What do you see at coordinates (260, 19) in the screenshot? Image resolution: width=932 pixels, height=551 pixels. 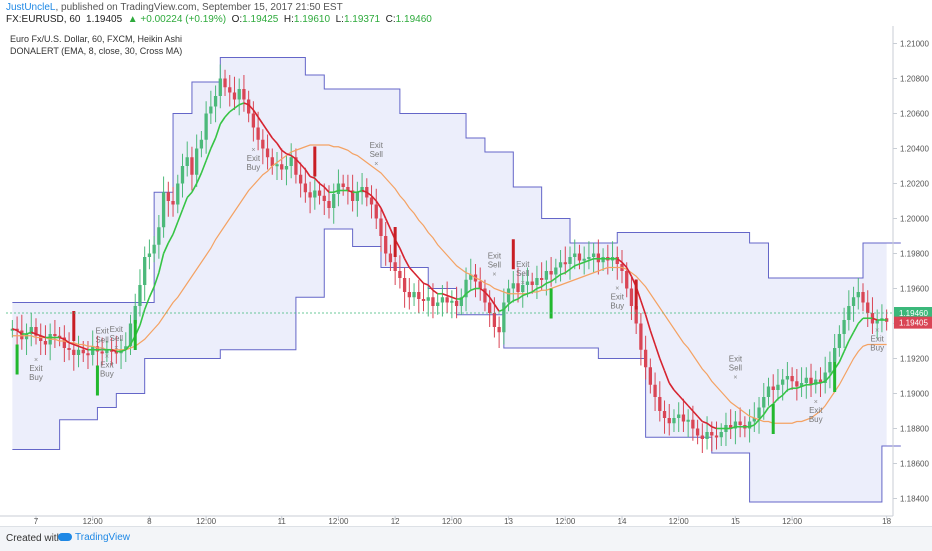 I see `open-value: 1.19425` at bounding box center [260, 19].